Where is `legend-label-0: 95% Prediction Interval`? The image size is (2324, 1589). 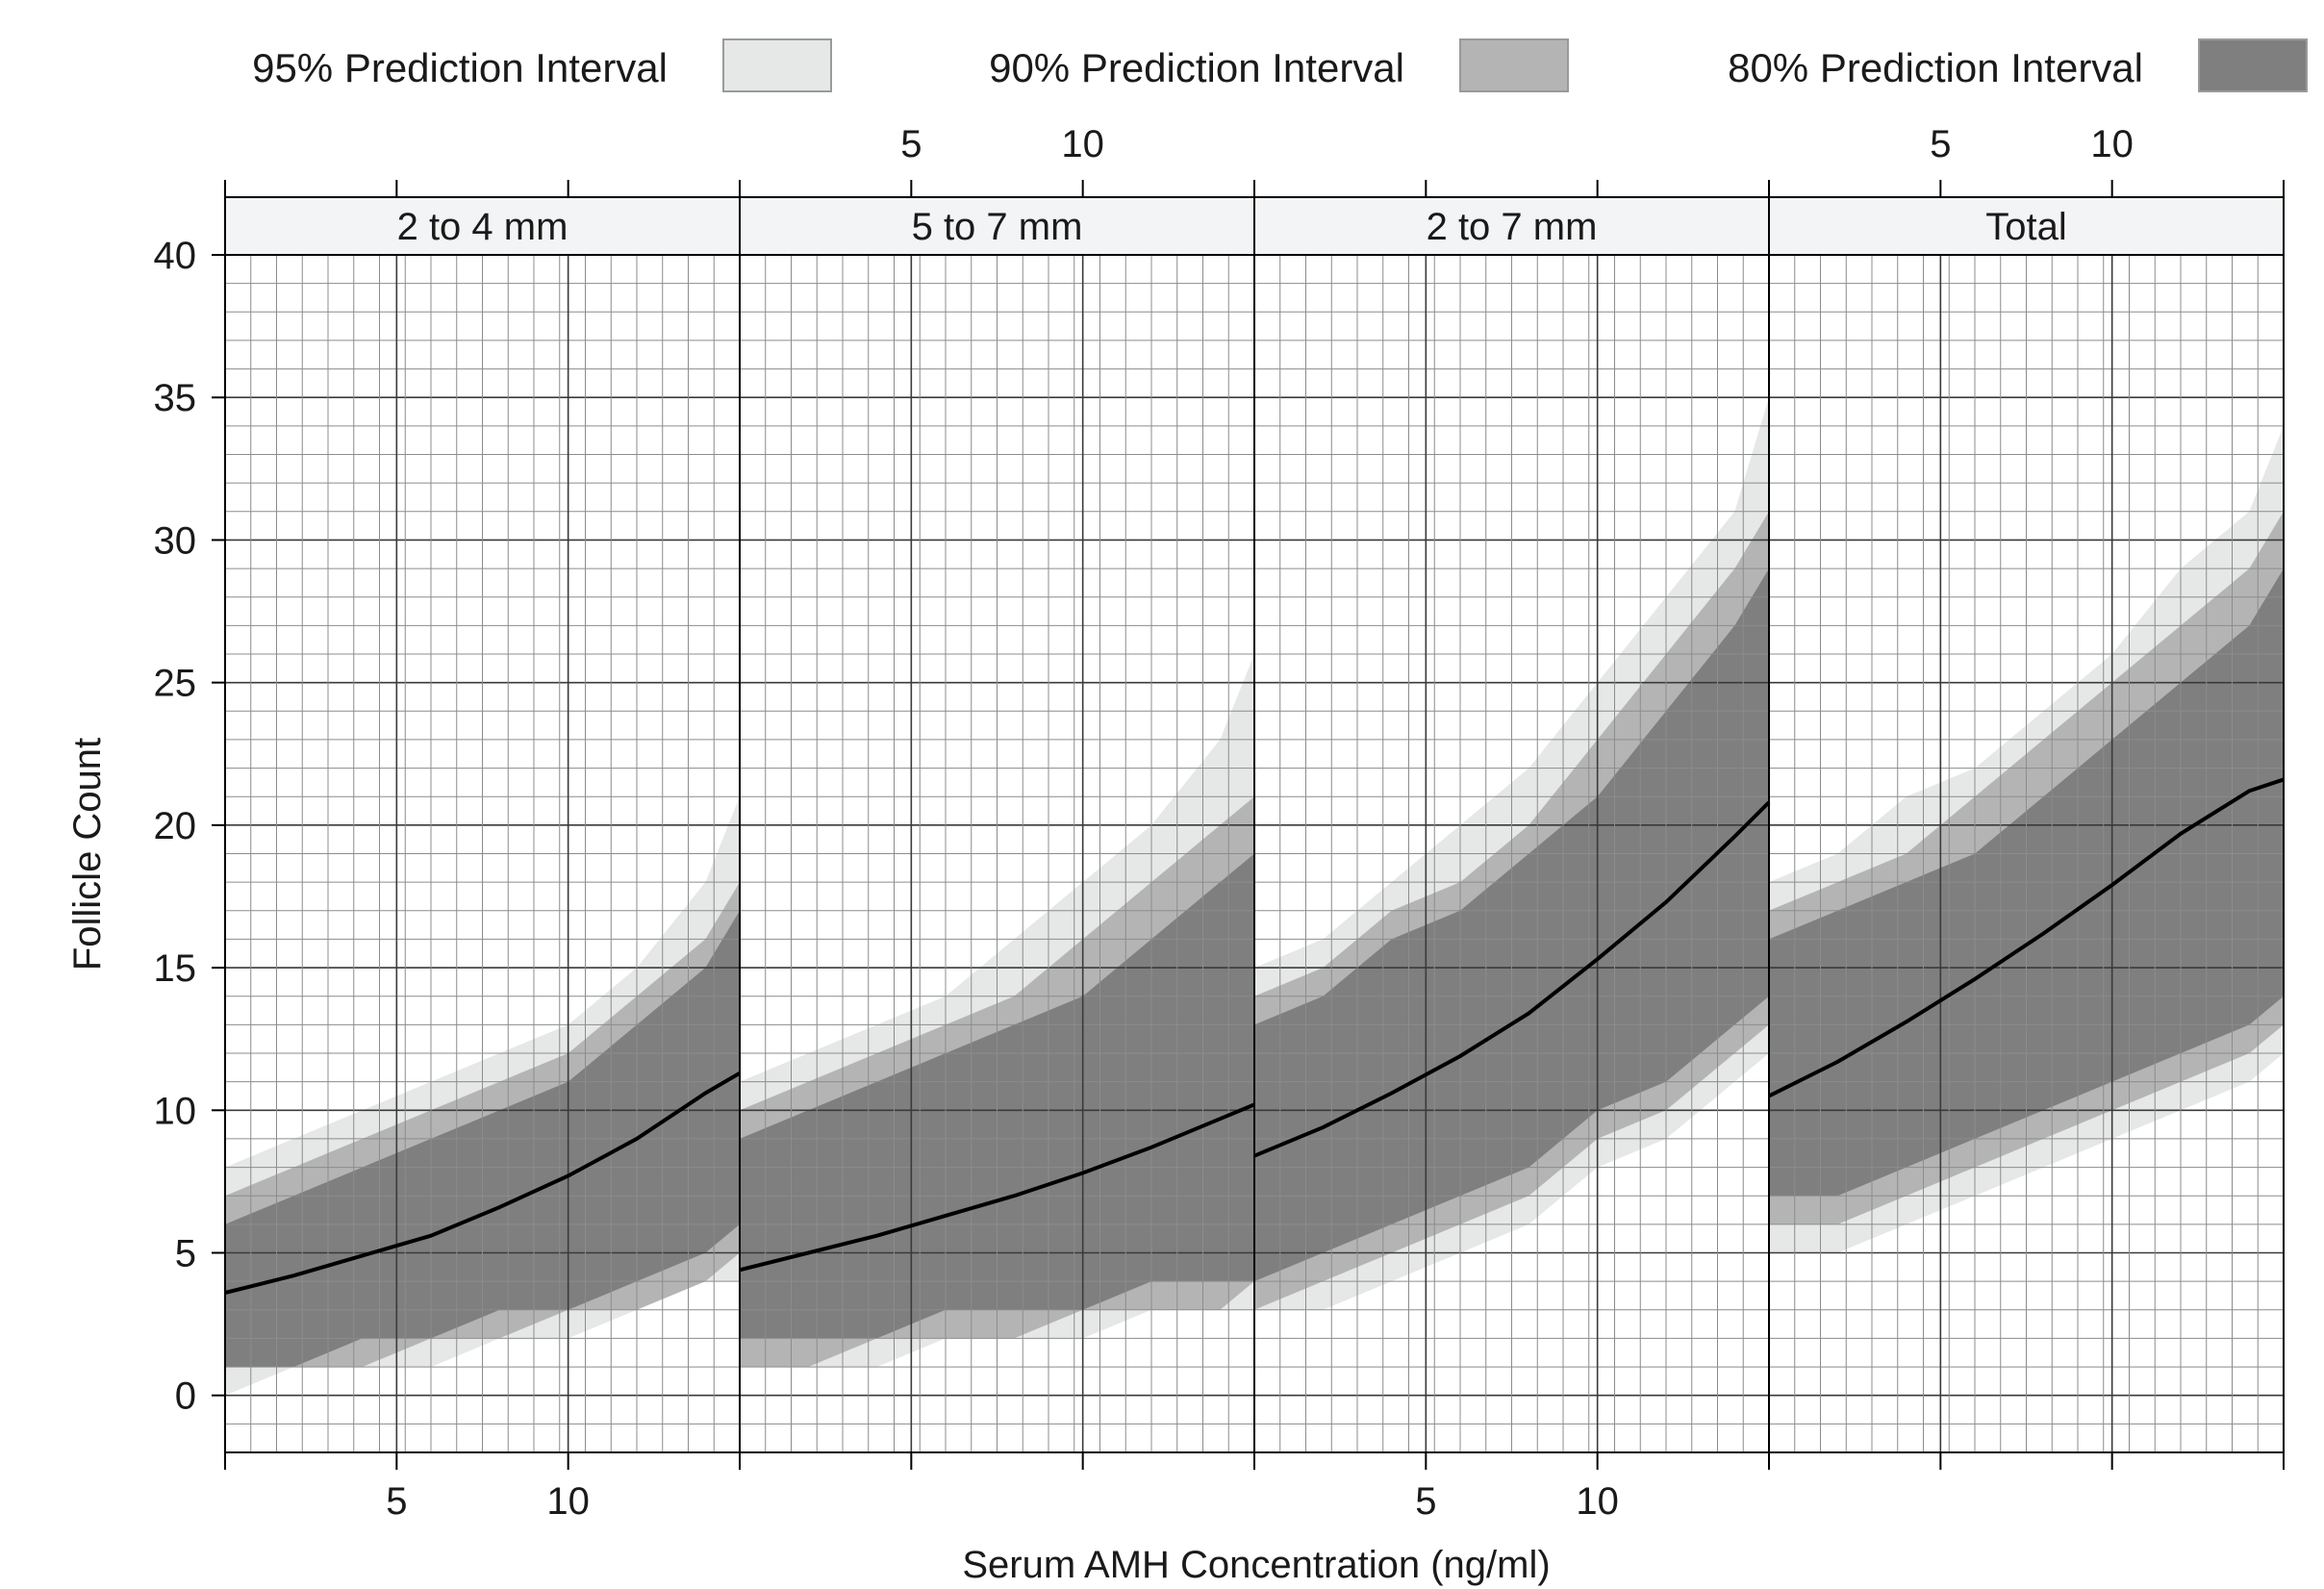 legend-label-0: 95% Prediction Interval is located at coordinates (460, 67).